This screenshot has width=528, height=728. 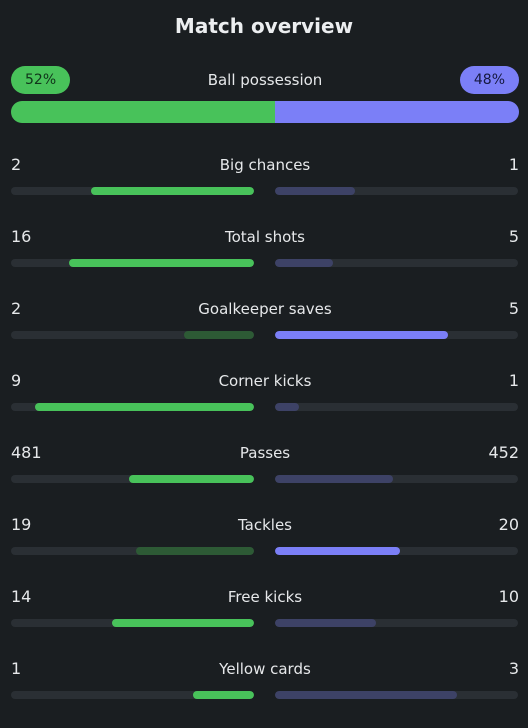 What do you see at coordinates (265, 165) in the screenshot?
I see `stat-label: Big chances` at bounding box center [265, 165].